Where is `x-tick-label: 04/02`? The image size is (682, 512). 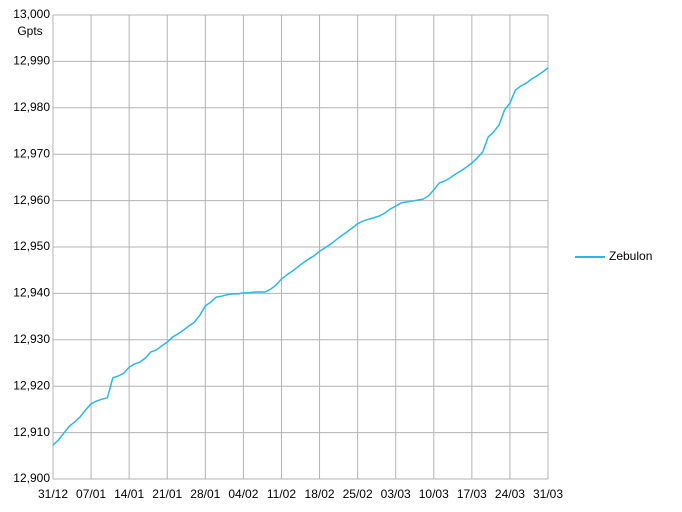
x-tick-label: 04/02 is located at coordinates (243, 494).